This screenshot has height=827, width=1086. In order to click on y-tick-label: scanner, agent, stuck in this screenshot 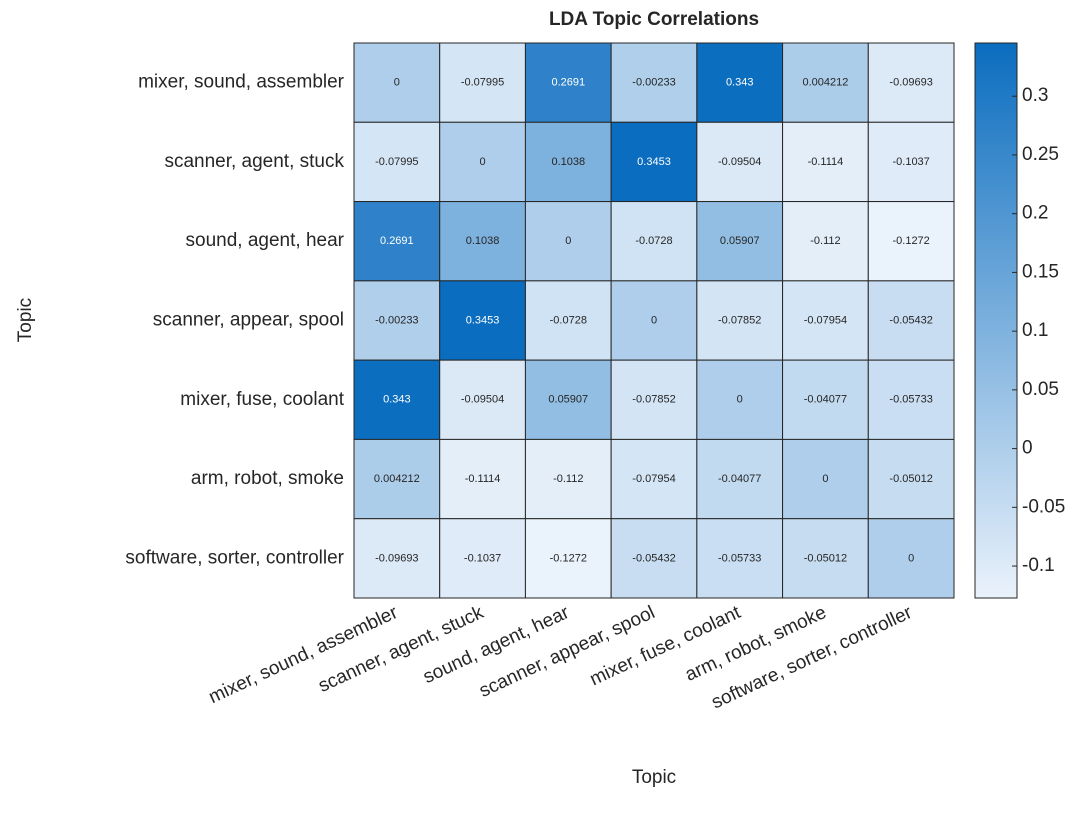, I will do `click(254, 161)`.